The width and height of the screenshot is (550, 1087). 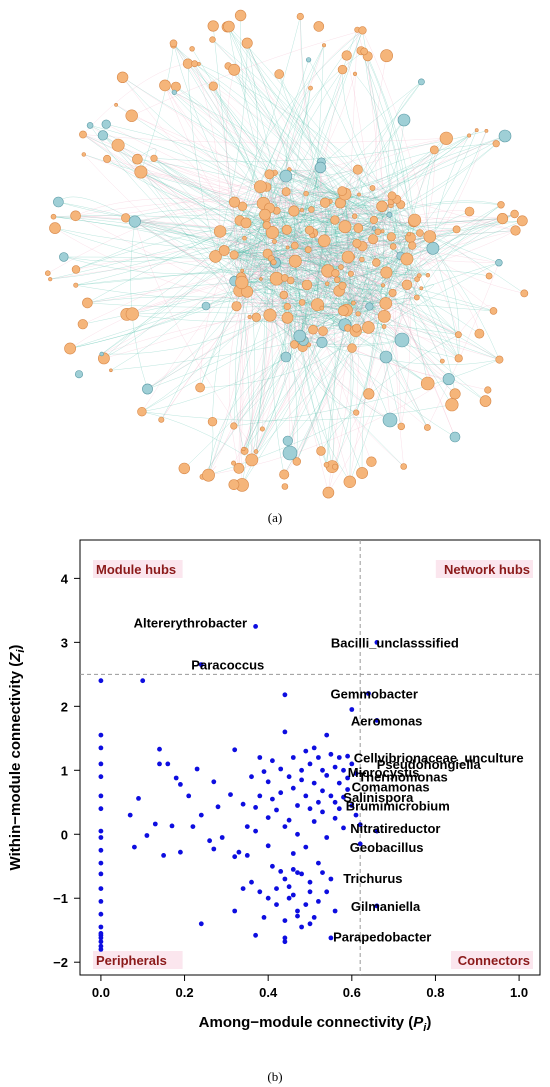 What do you see at coordinates (131, 960) in the screenshot?
I see `quadrant-label-peripherals: Peripherals` at bounding box center [131, 960].